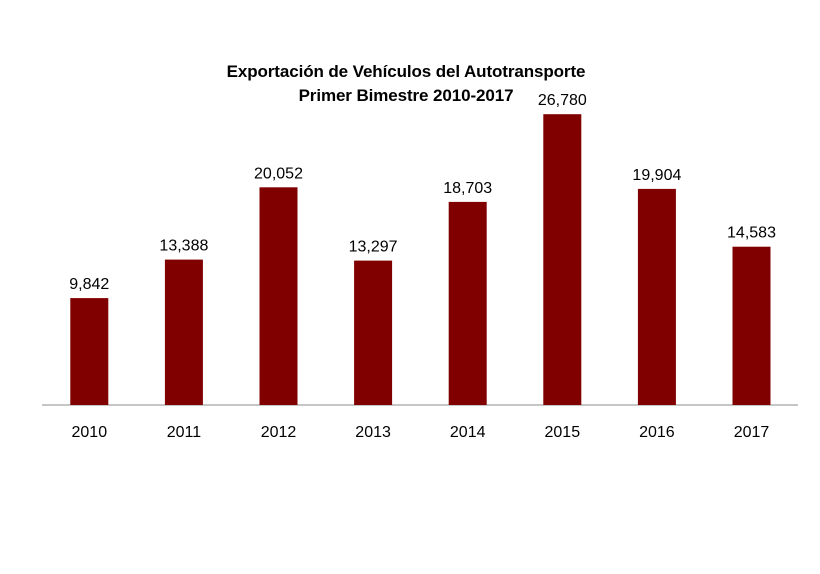 This screenshot has height=574, width=820. What do you see at coordinates (373, 247) in the screenshot?
I see `data-label-2013: 13,297` at bounding box center [373, 247].